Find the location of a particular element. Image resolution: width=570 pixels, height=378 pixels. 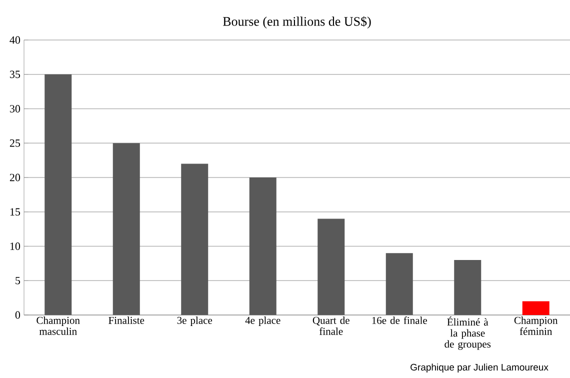

y-tick-label: 15 is located at coordinates (15, 212).